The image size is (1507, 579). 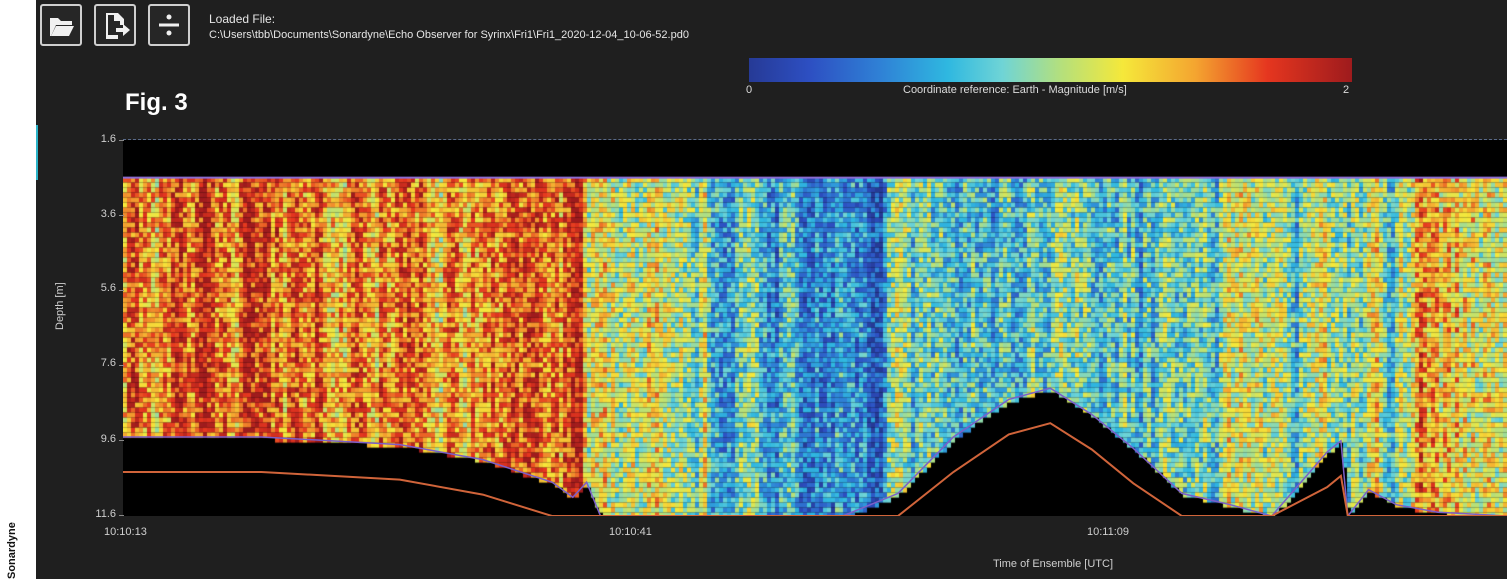 I want to click on divide-button, so click(x=169, y=25).